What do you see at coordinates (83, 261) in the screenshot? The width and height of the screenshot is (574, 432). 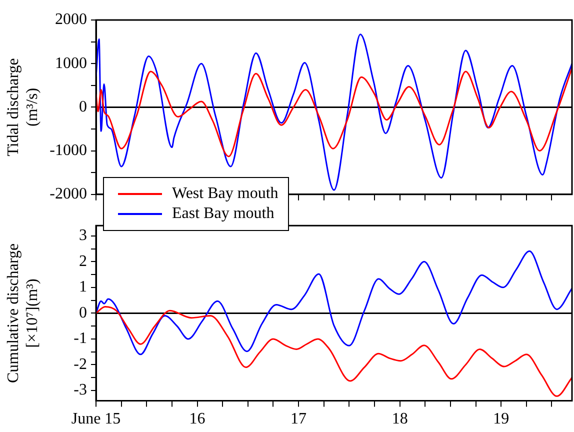 I see `y-tick-label: 2` at bounding box center [83, 261].